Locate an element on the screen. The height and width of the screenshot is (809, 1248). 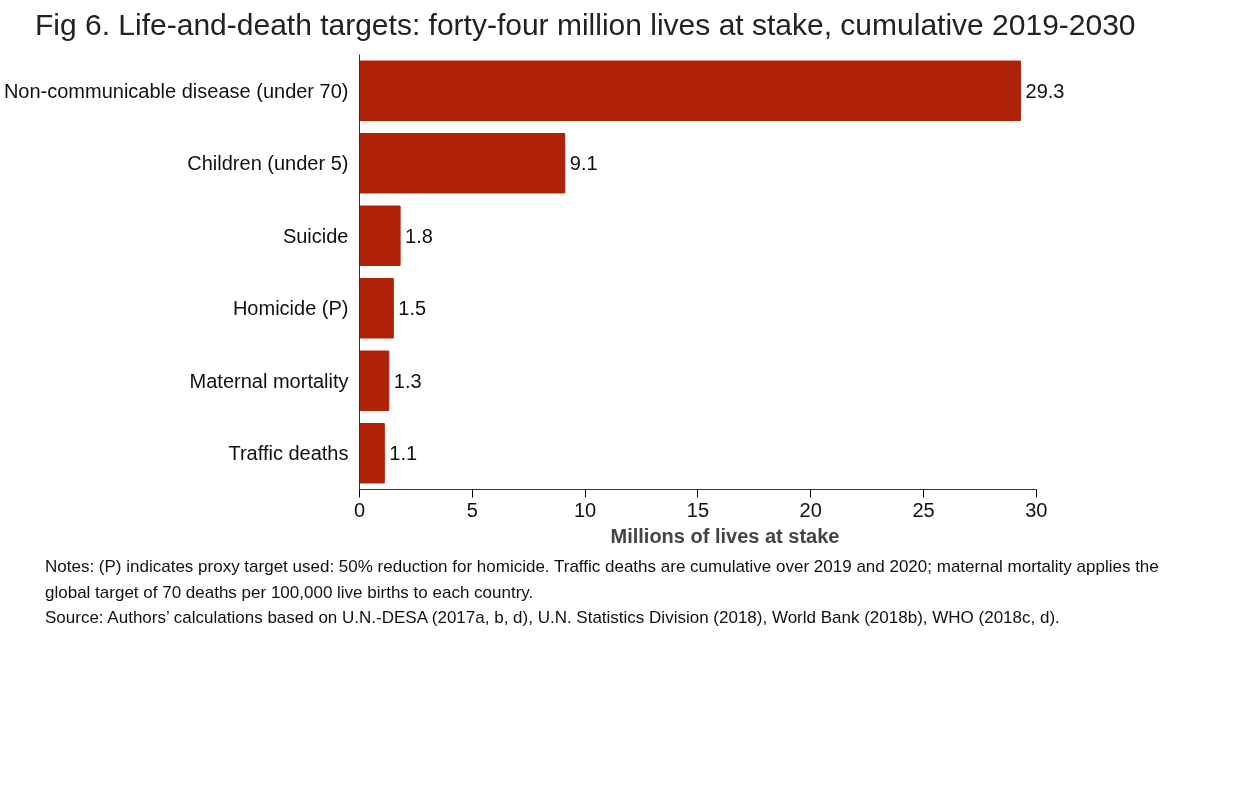
data-label: 29.3 is located at coordinates (1045, 90).